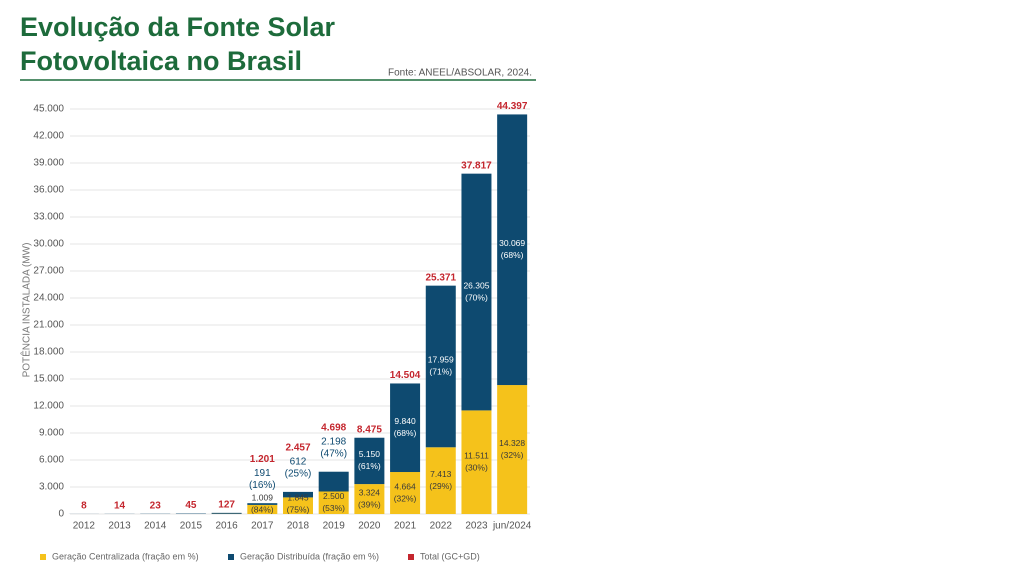  I want to click on segment-label: 3.324, so click(370, 492).